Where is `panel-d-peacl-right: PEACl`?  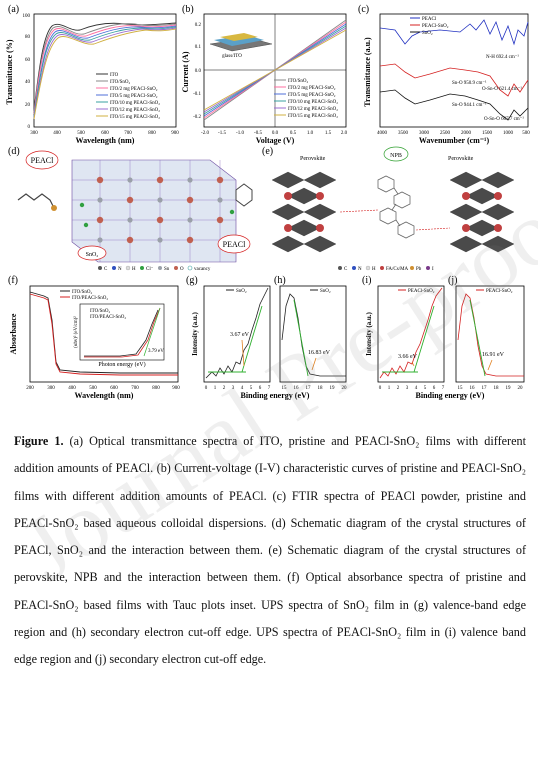 panel-d-peacl-right: PEACl is located at coordinates (235, 218).